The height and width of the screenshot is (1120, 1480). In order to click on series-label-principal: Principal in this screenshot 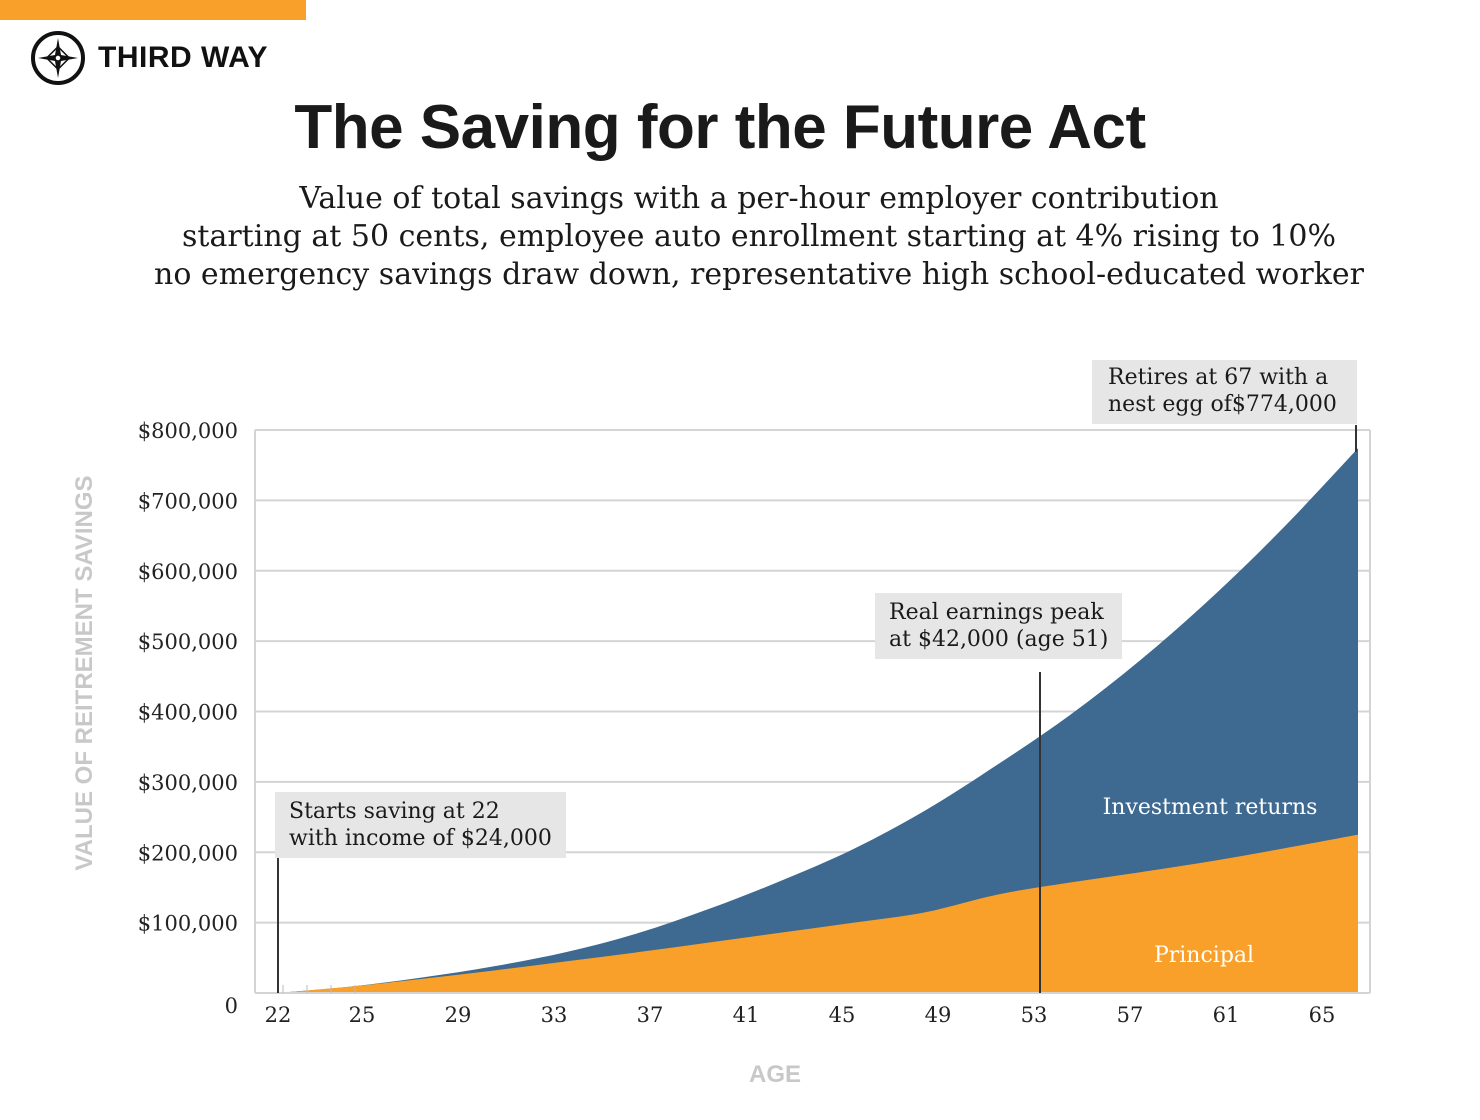, I will do `click(1204, 955)`.